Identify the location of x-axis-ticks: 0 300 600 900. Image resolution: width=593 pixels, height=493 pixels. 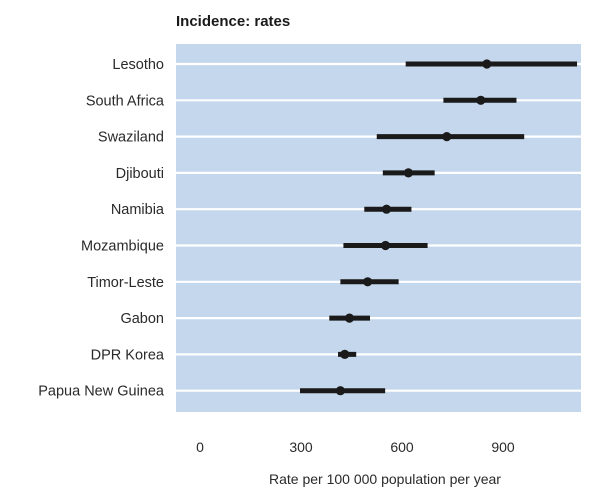
(355, 447).